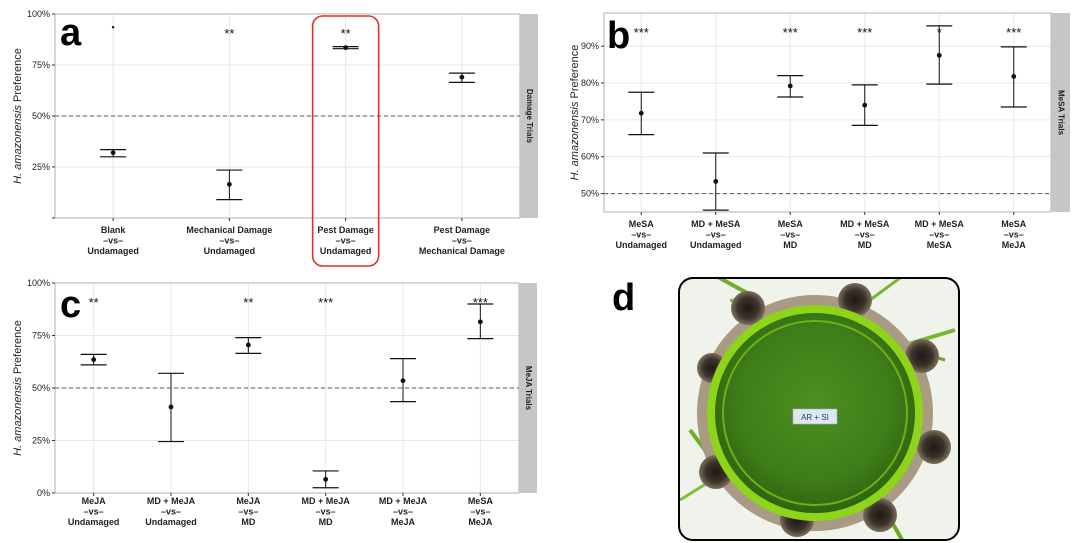  Describe the element at coordinates (113, 27) in the screenshot. I see `outlier-point` at that location.